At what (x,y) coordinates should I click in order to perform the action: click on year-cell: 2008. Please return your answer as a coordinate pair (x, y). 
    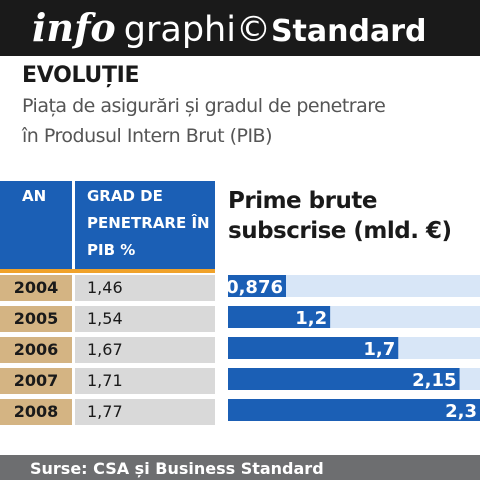
    Looking at the image, I should click on (36, 412).